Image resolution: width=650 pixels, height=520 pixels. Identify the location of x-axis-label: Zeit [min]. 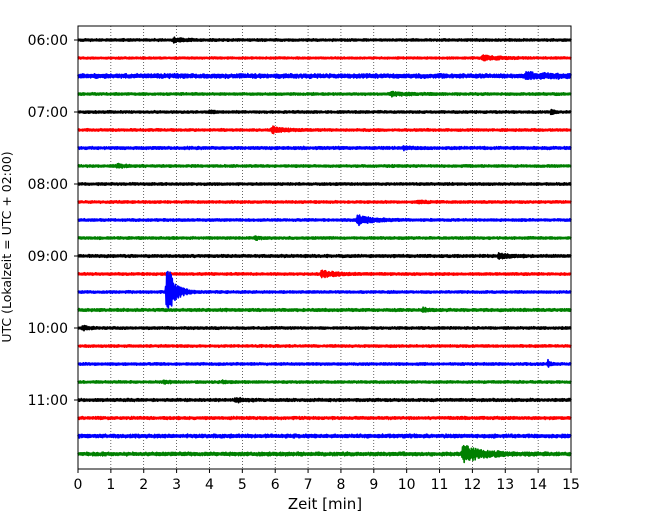
(325, 504).